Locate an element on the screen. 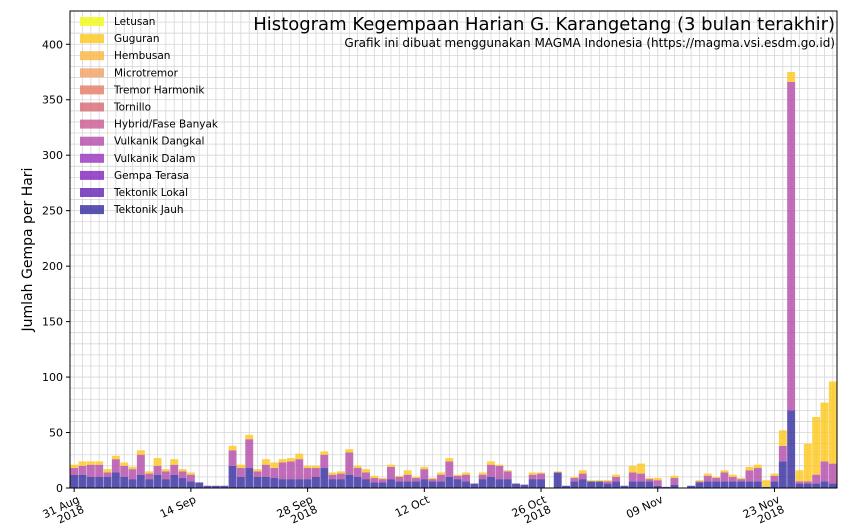 The height and width of the screenshot is (529, 846). y-axis-label: Jumlah Gempa per Hari is located at coordinates (28, 250).